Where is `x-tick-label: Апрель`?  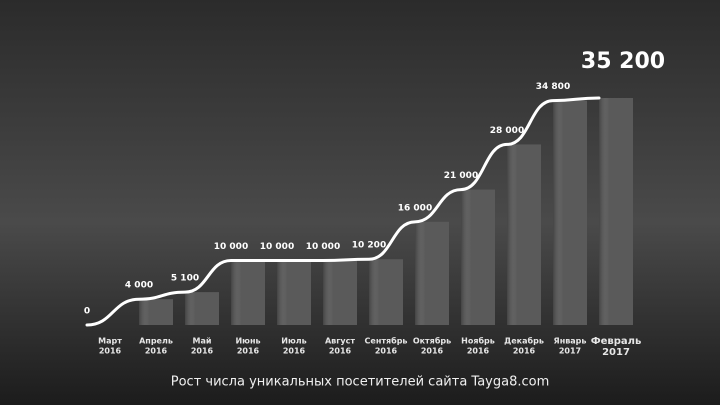 x-tick-label: Апрель is located at coordinates (156, 341).